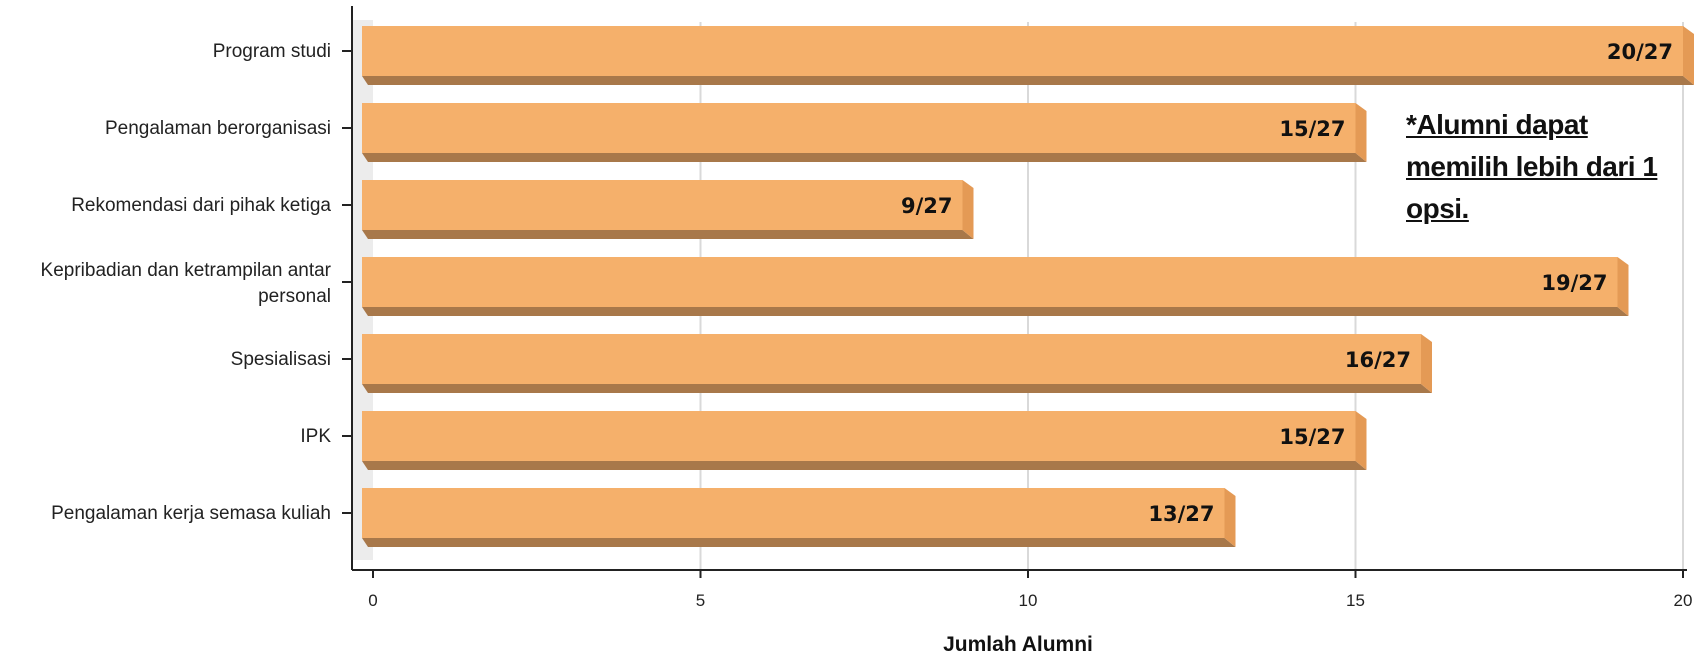 This screenshot has width=1698, height=658. I want to click on x-tick-label: 15, so click(1355, 600).